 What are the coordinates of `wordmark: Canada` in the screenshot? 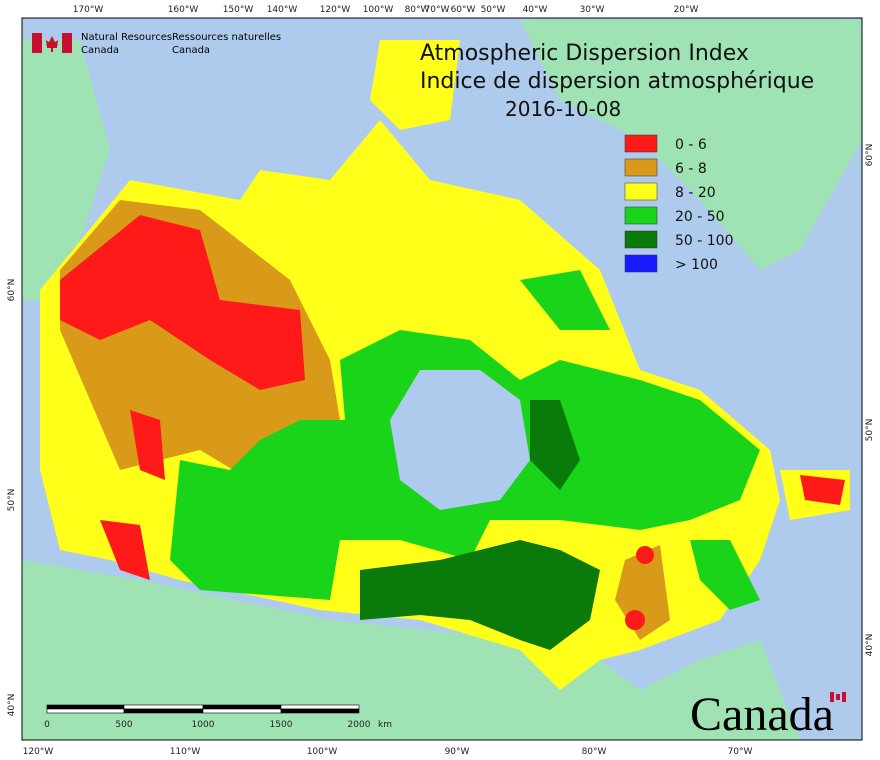 It's located at (762, 714).